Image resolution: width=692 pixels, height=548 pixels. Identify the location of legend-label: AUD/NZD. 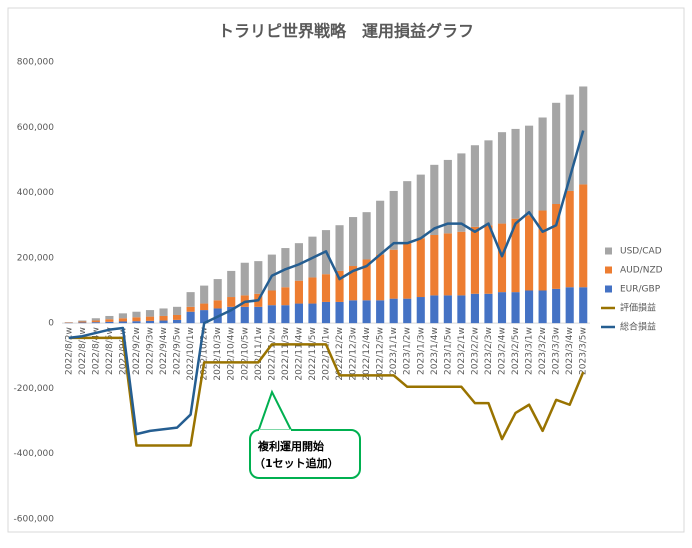
(641, 271).